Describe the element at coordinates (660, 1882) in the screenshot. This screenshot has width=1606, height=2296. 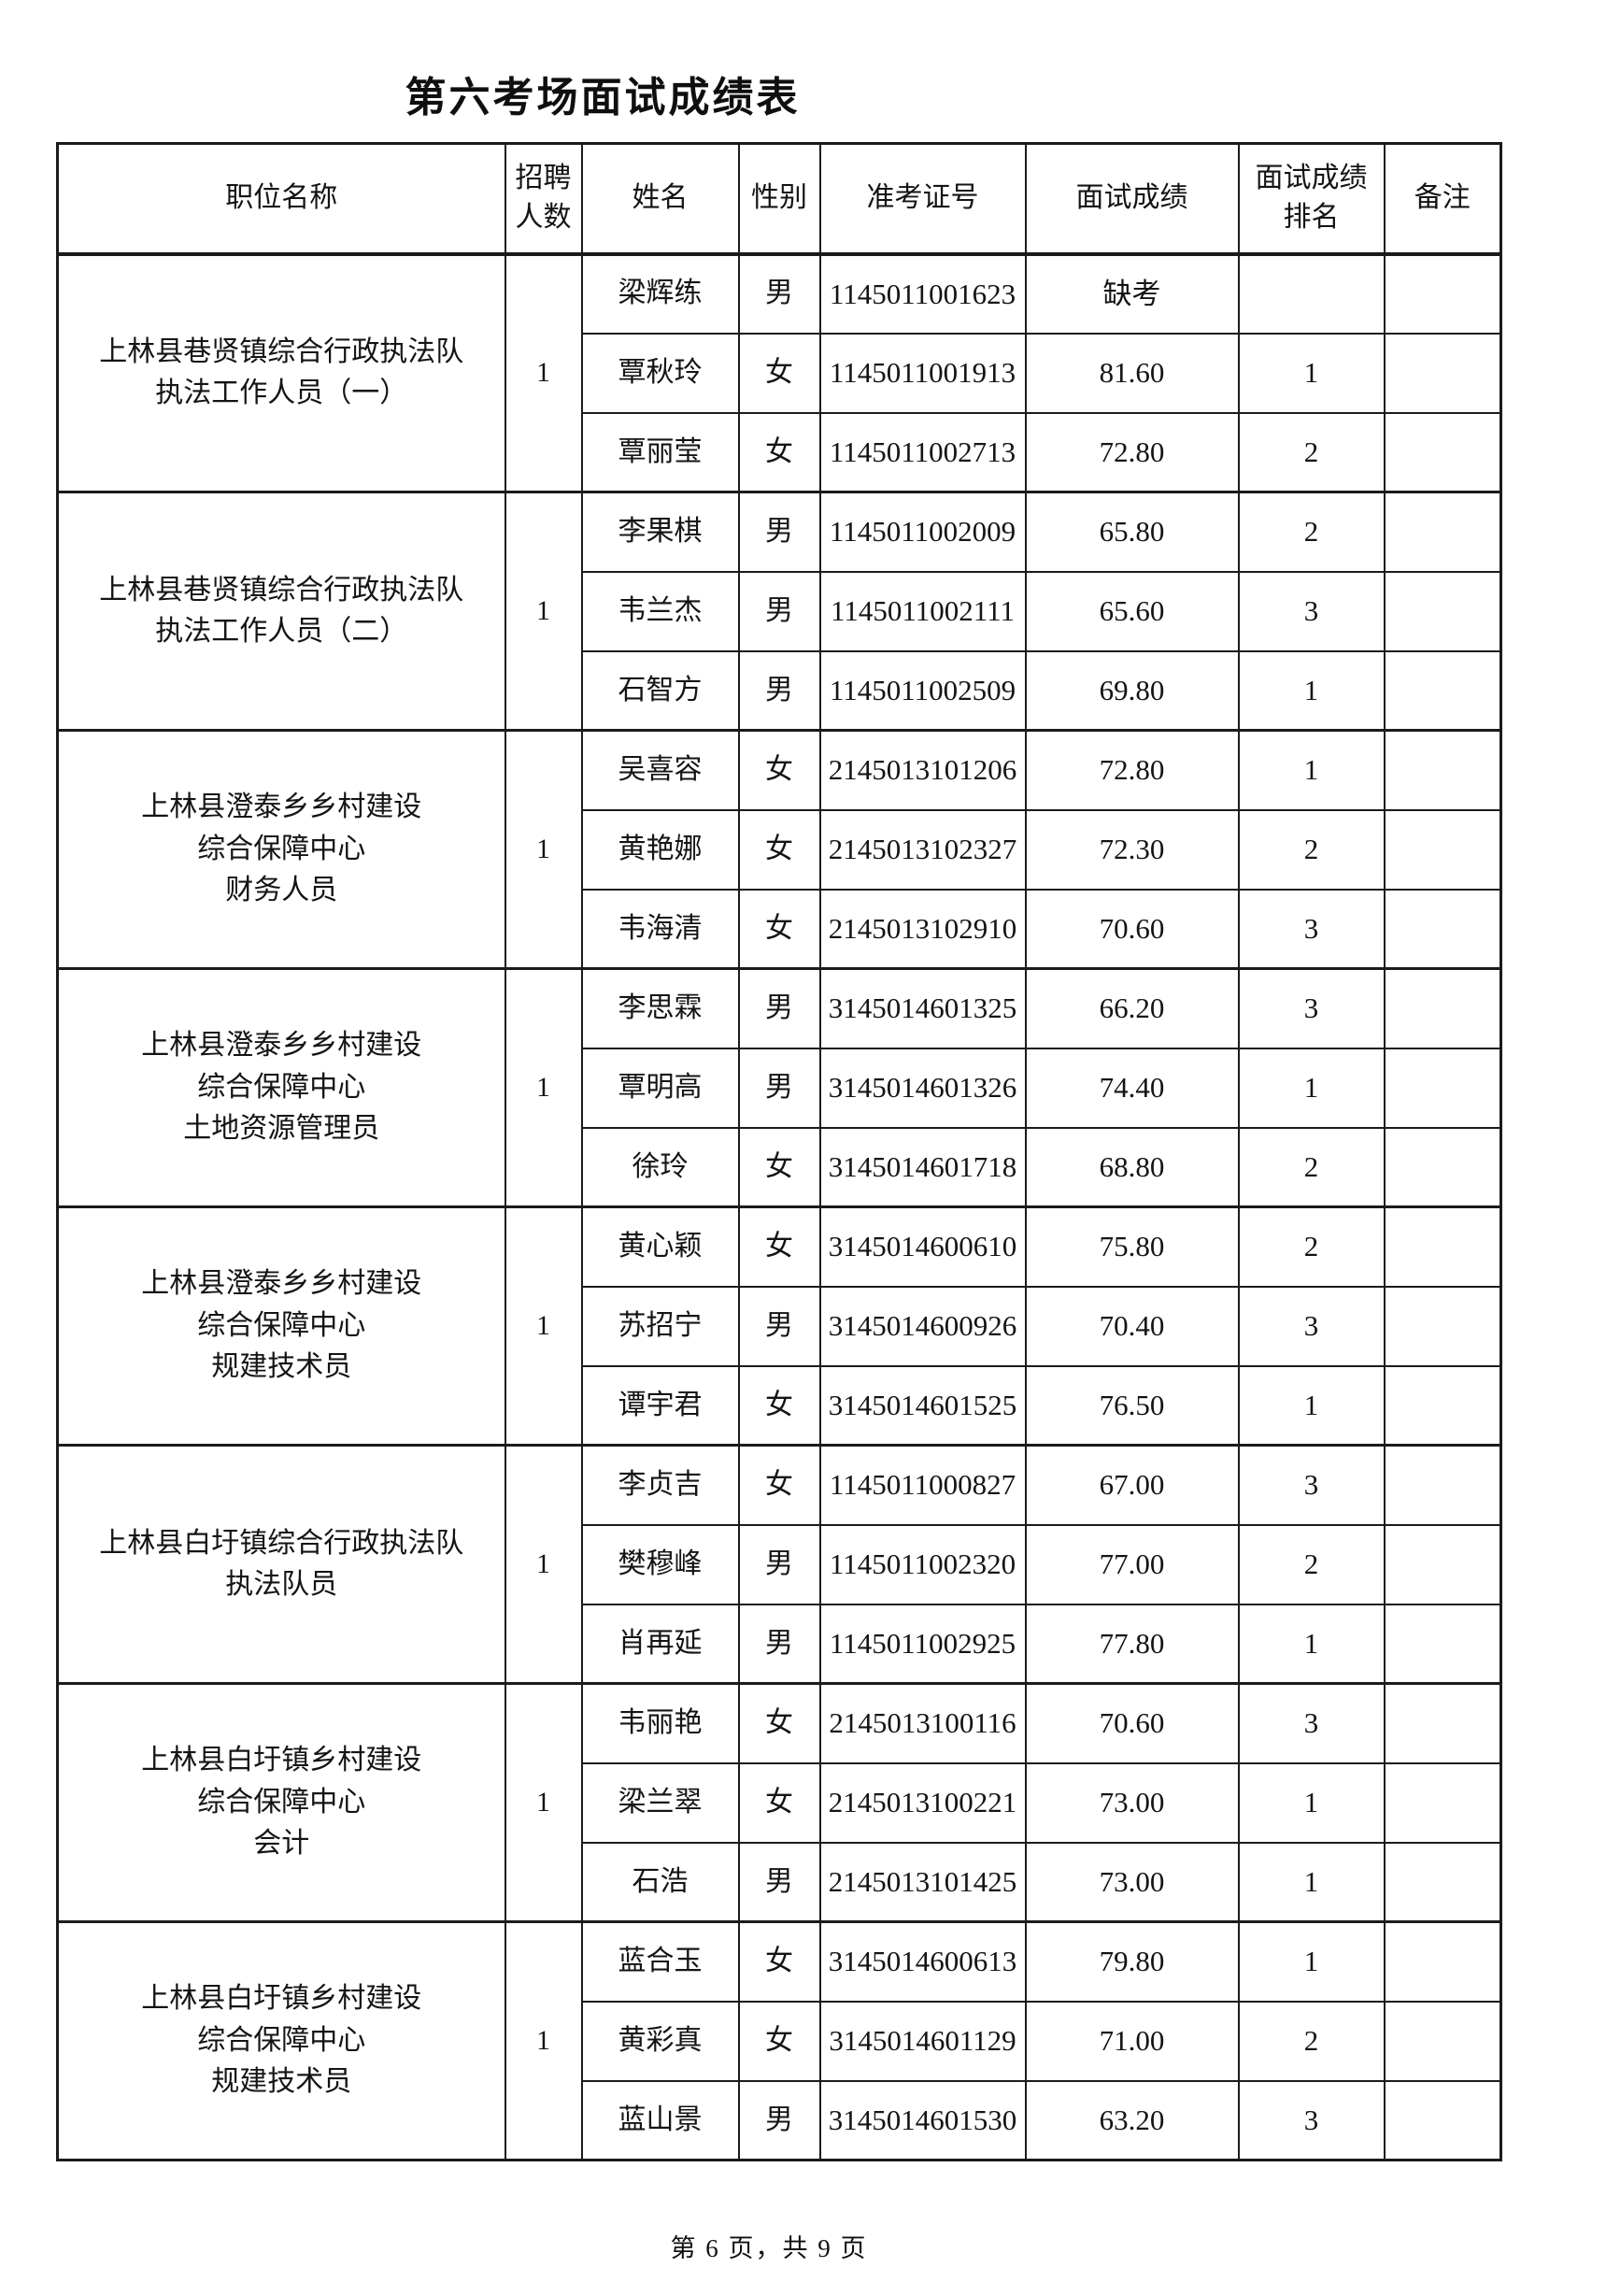
I see `name-cell: 石浩` at that location.